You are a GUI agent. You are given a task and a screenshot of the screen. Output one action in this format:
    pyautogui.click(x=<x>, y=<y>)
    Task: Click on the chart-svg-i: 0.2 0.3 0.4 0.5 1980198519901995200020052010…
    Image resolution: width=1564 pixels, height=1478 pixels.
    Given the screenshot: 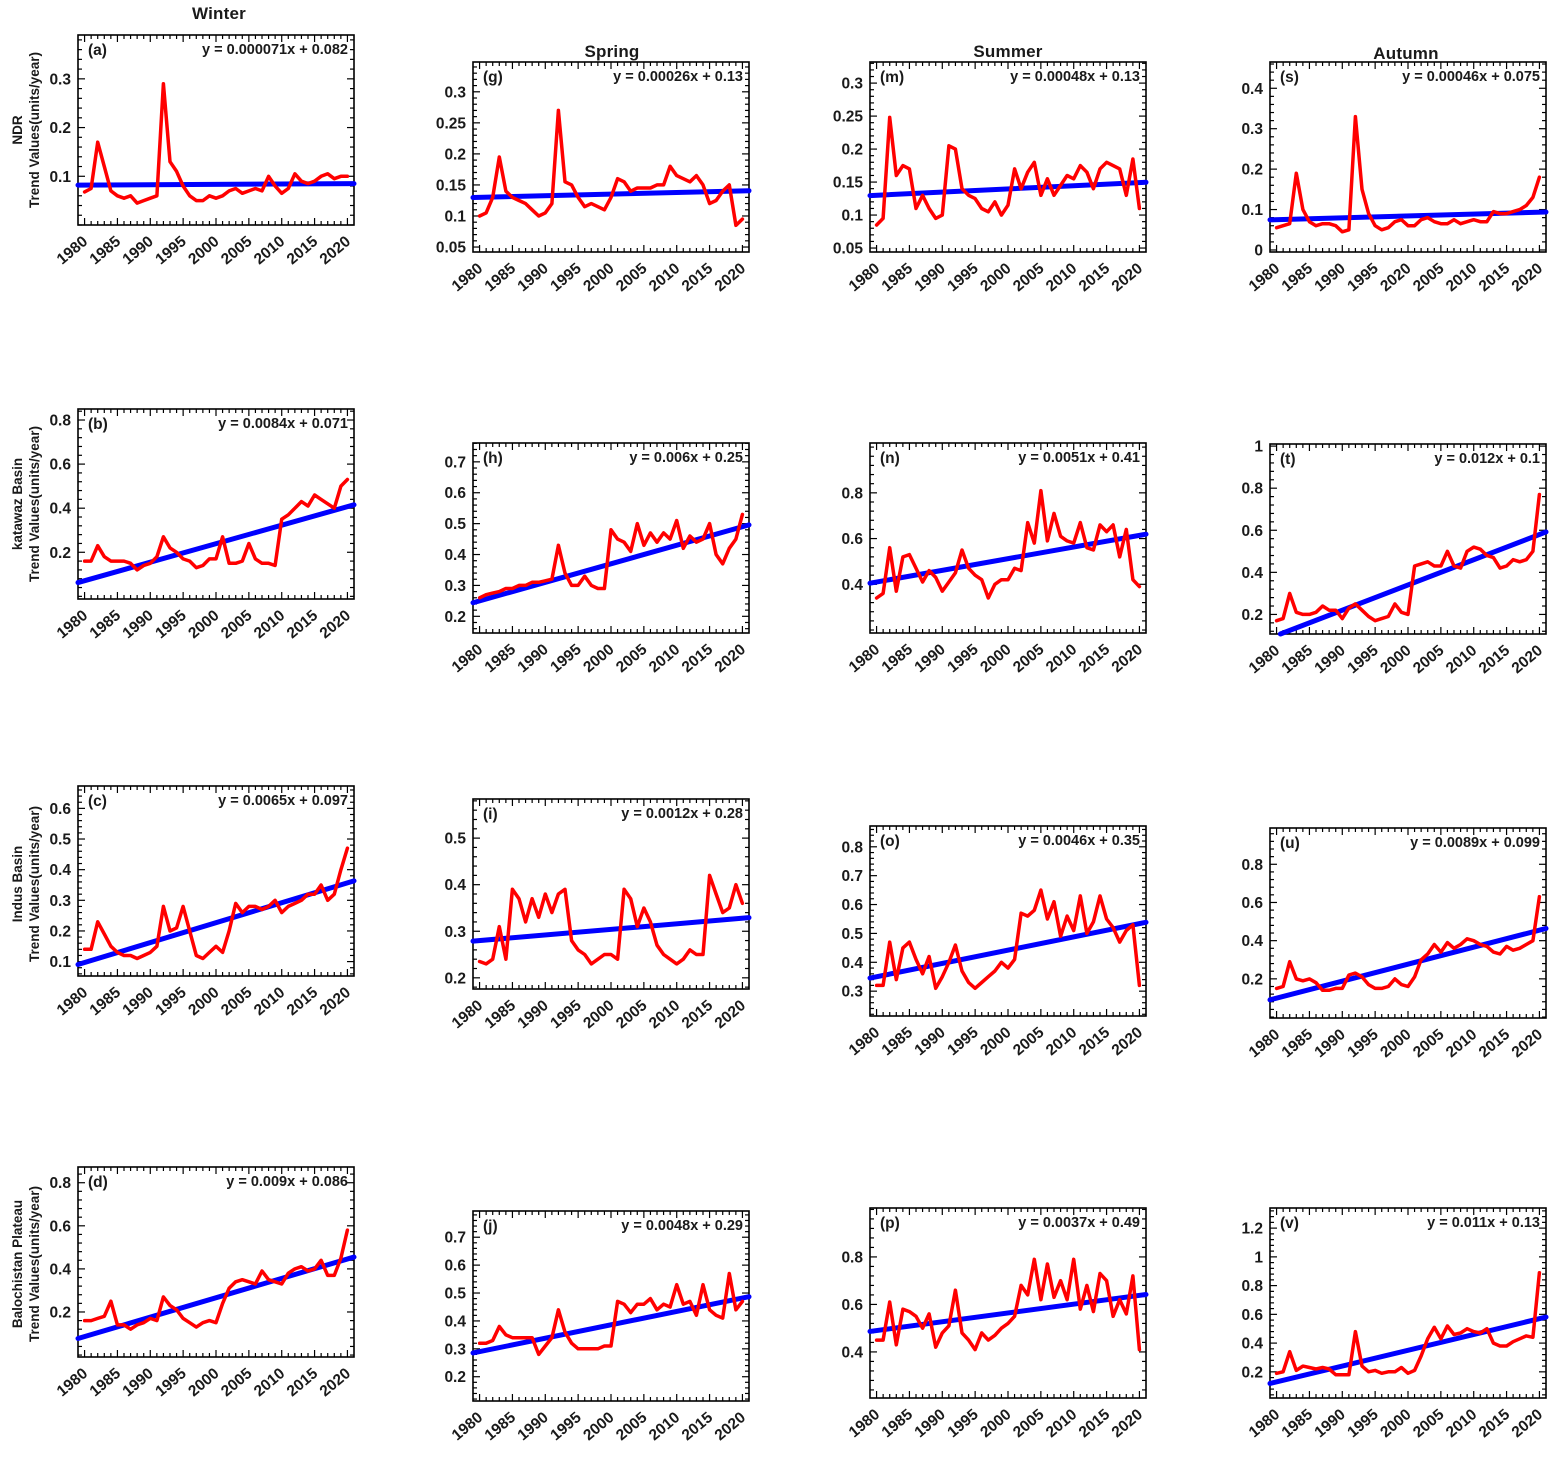 What is the action you would take?
    pyautogui.click(x=598, y=915)
    